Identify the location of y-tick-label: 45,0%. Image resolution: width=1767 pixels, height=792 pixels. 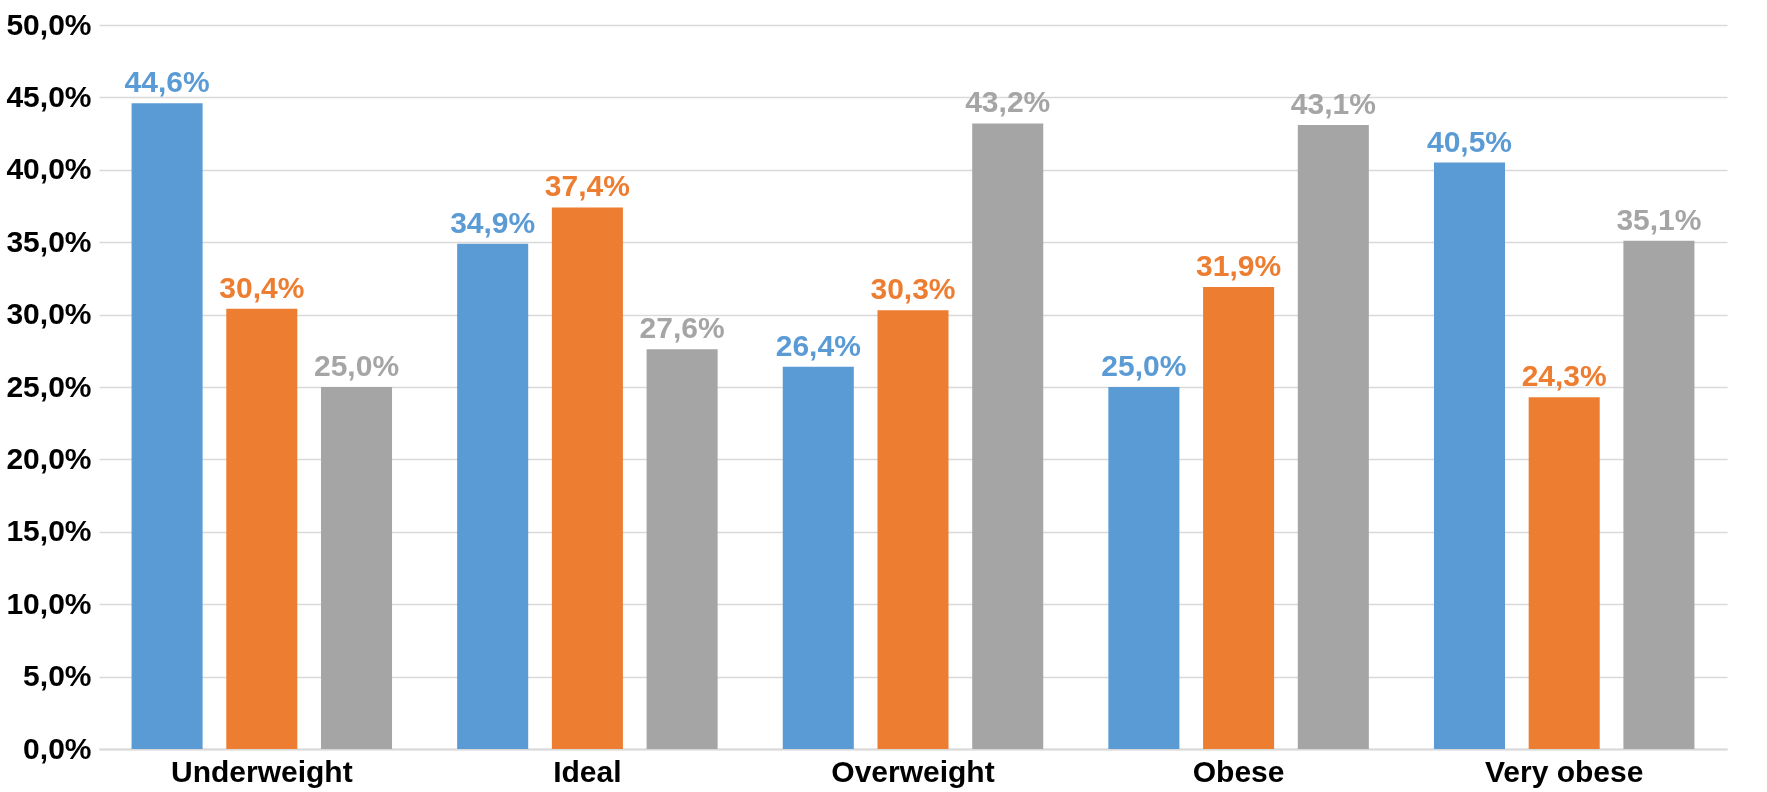
(49, 96).